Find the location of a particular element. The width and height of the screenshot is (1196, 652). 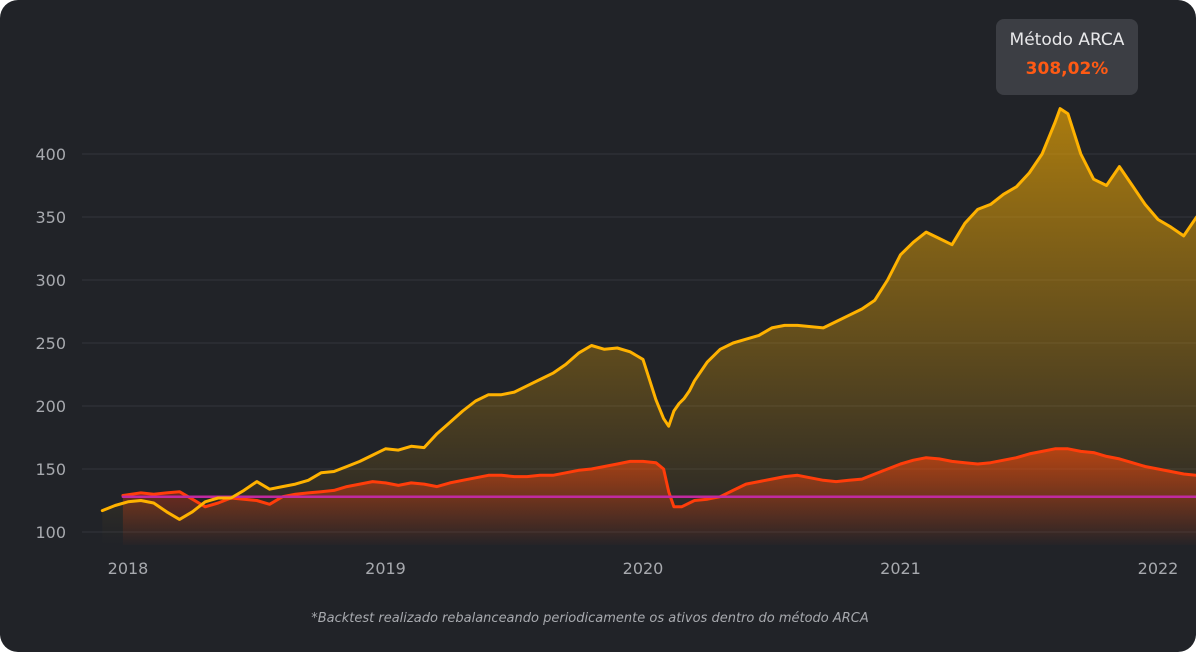

x-tick-label: 2018 is located at coordinates (128, 568).